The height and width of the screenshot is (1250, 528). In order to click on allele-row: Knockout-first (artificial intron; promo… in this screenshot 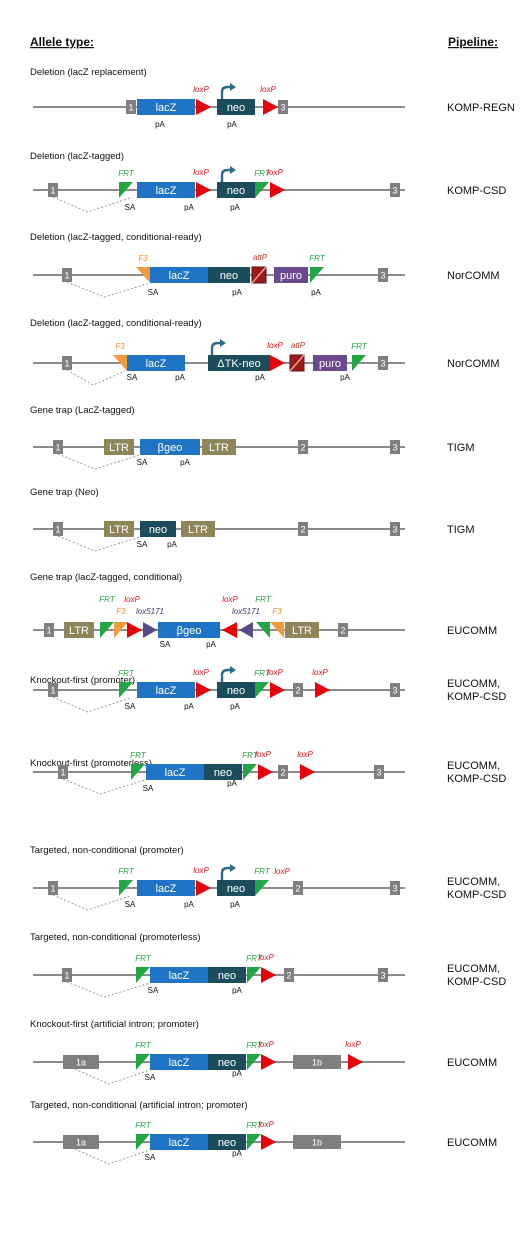, I will do `click(263, 1052)`.